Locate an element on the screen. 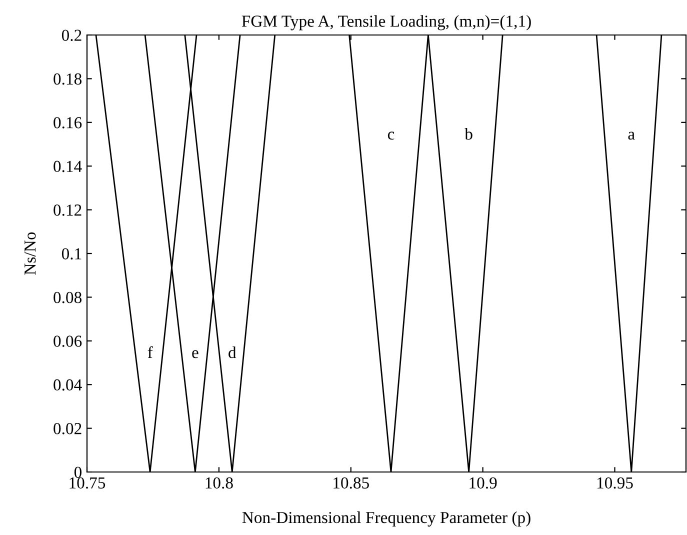 This screenshot has width=687, height=535. y-tick-label: 0.04 is located at coordinates (68, 385).